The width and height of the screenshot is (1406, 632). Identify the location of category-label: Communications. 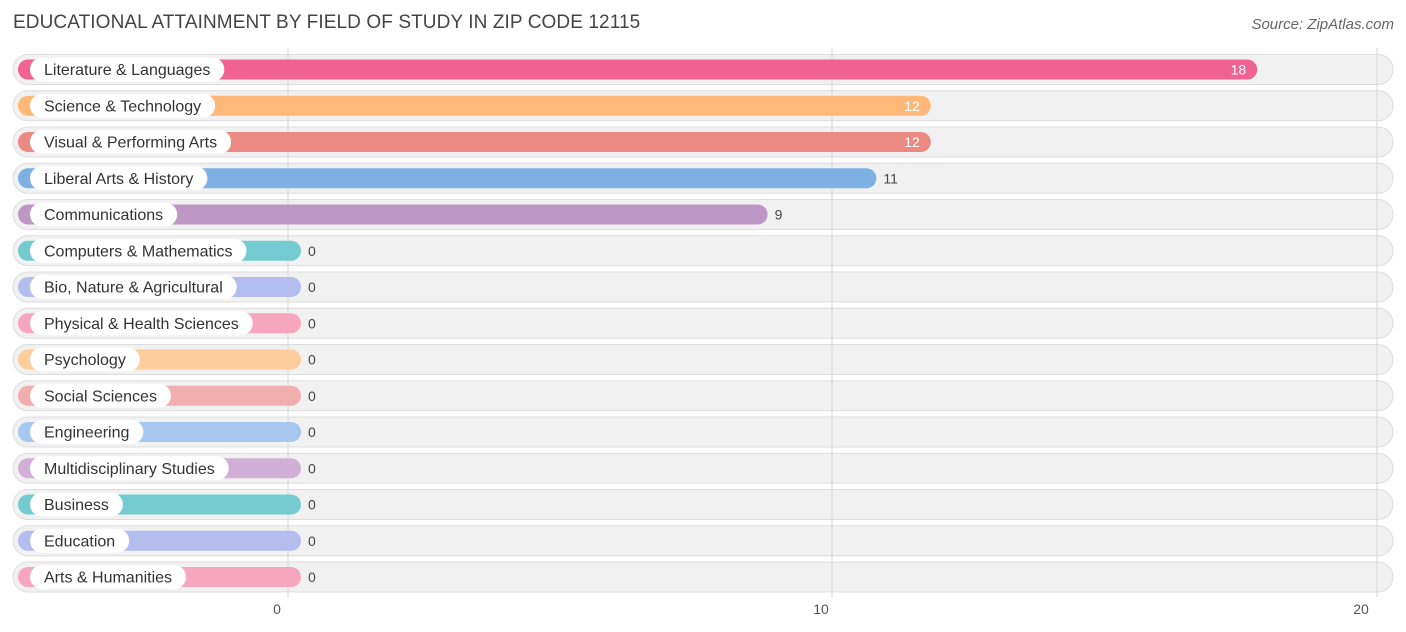
(103, 215).